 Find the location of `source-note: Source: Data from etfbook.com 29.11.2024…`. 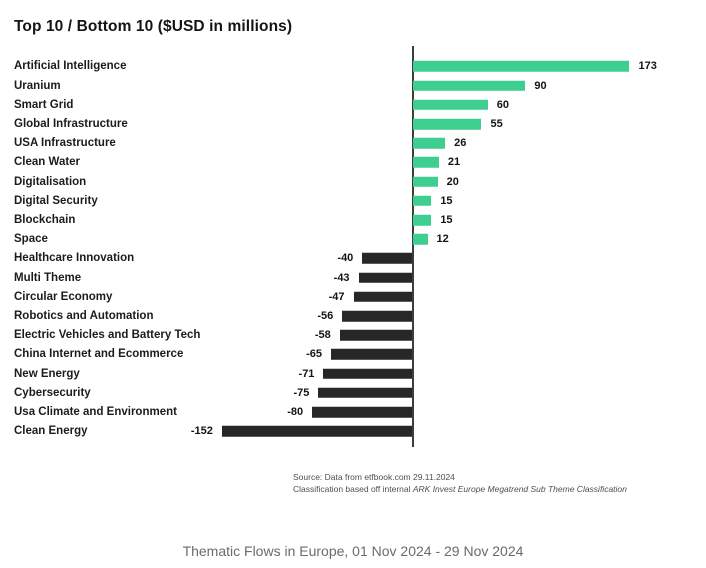

source-note: Source: Data from etfbook.com 29.11.2024… is located at coordinates (460, 483).